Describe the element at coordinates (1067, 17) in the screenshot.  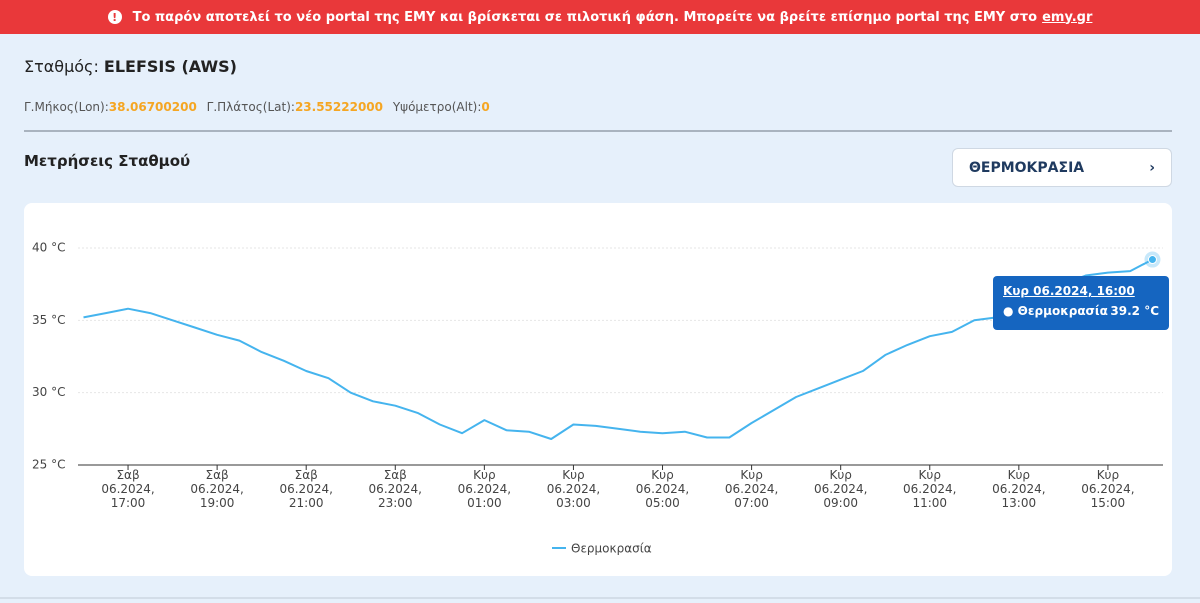
I see `banner-link: emy.gr` at that location.